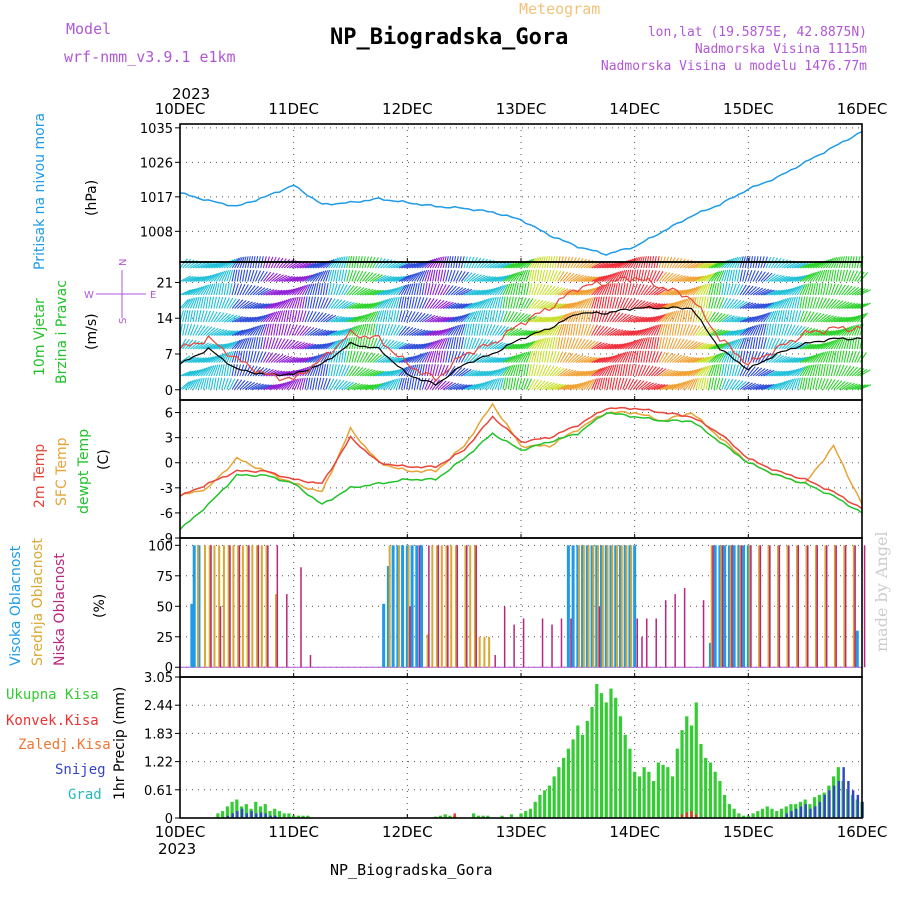 The width and height of the screenshot is (900, 900). I want to click on precip-snow-label: Snijeg, so click(80, 770).